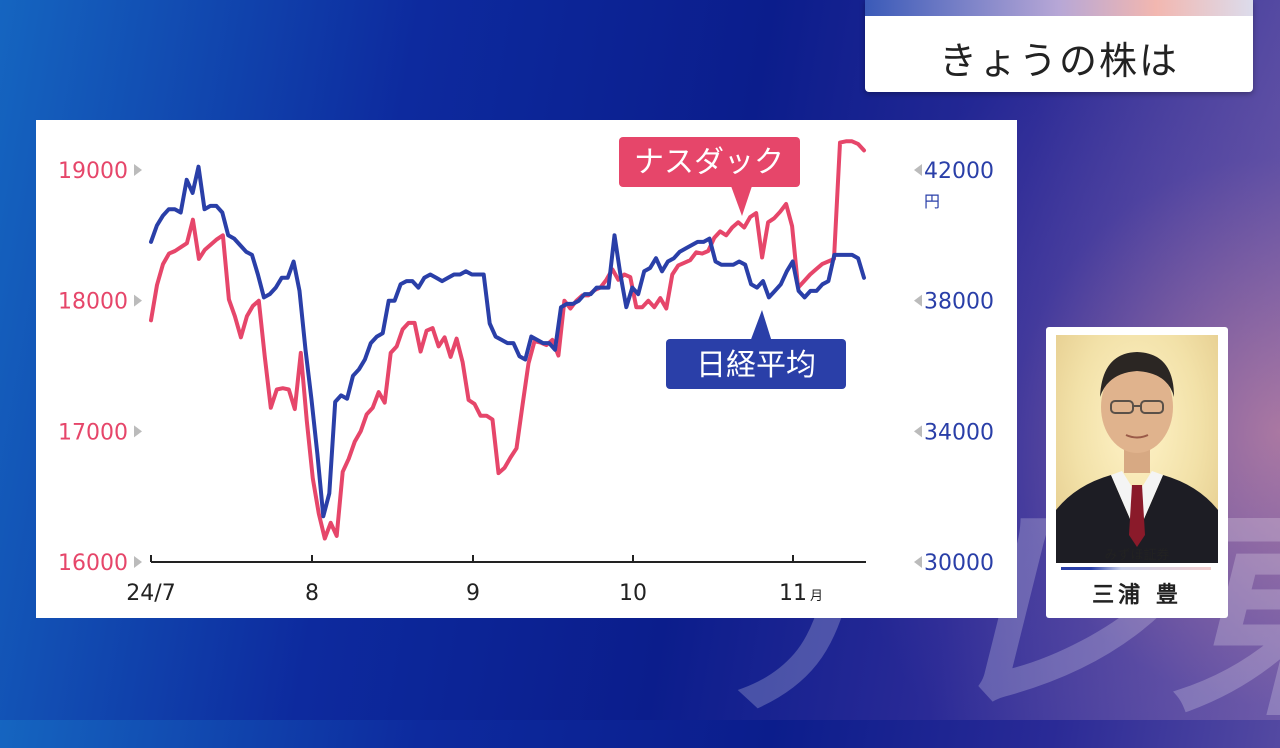 The image size is (1280, 748). Describe the element at coordinates (741, 201) in the screenshot. I see `nasdaq-callout-pointer` at that location.